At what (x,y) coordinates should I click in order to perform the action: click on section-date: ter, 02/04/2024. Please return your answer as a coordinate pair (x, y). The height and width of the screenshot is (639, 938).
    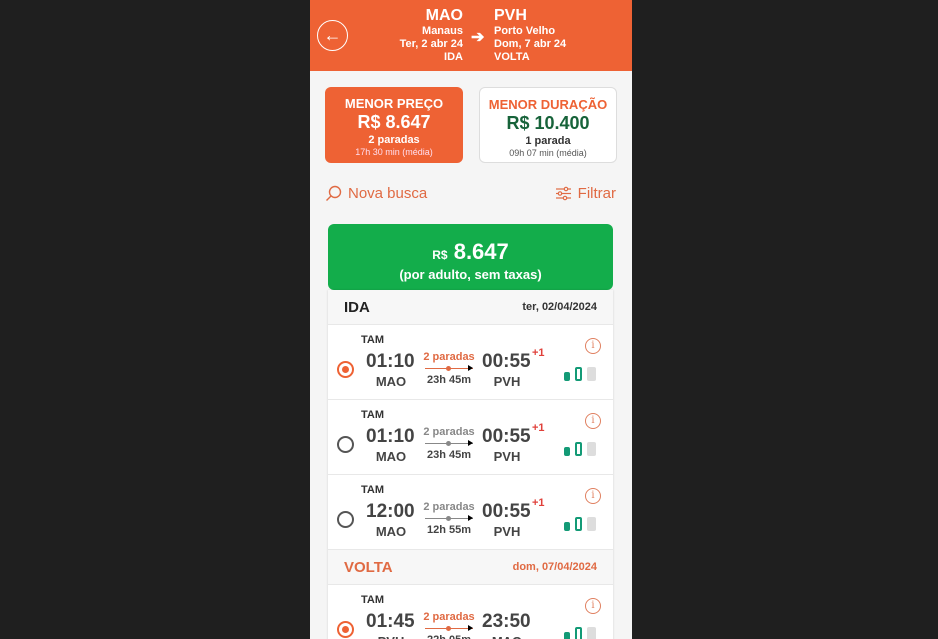
    Looking at the image, I should click on (559, 307).